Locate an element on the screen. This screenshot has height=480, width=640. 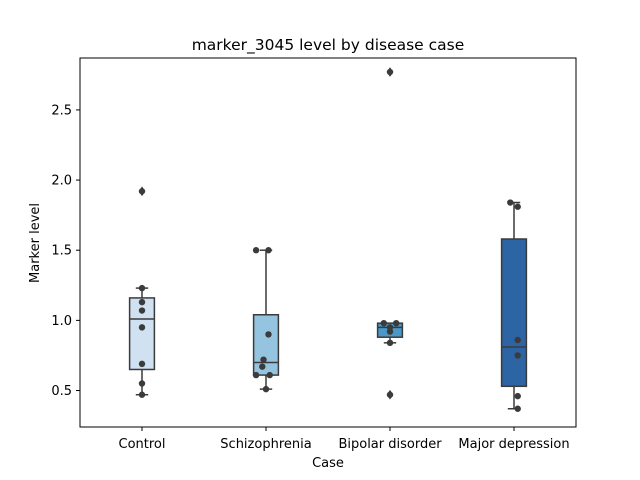
box-group-major-depression is located at coordinates (514, 305).